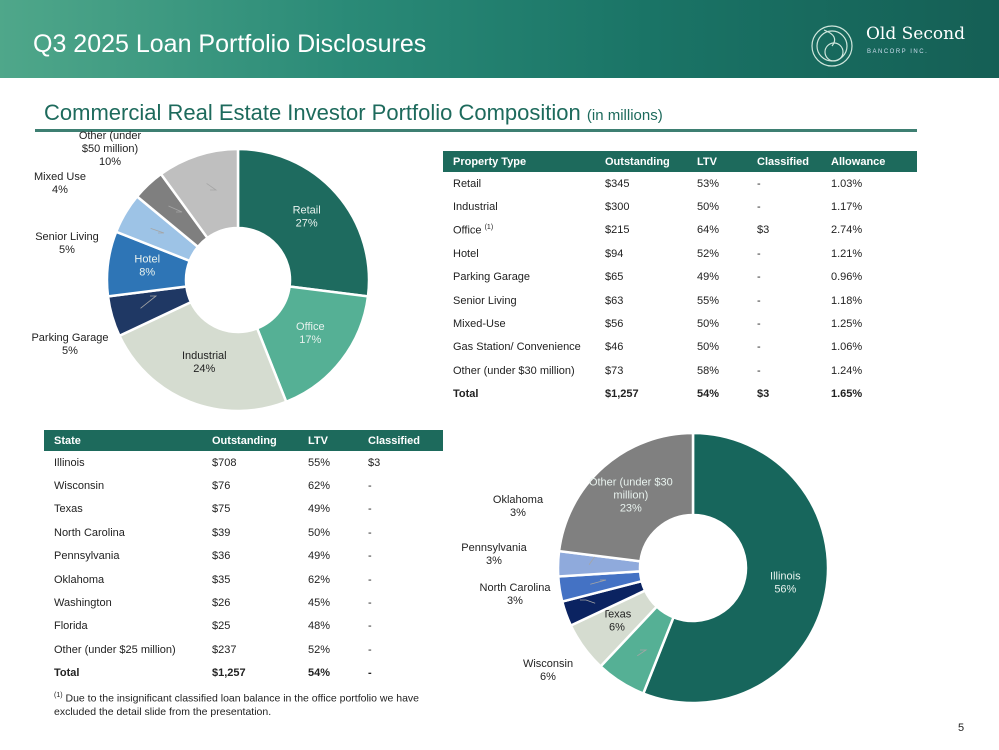  Describe the element at coordinates (631, 508) in the screenshot. I see `slice-percent: 23%` at that location.